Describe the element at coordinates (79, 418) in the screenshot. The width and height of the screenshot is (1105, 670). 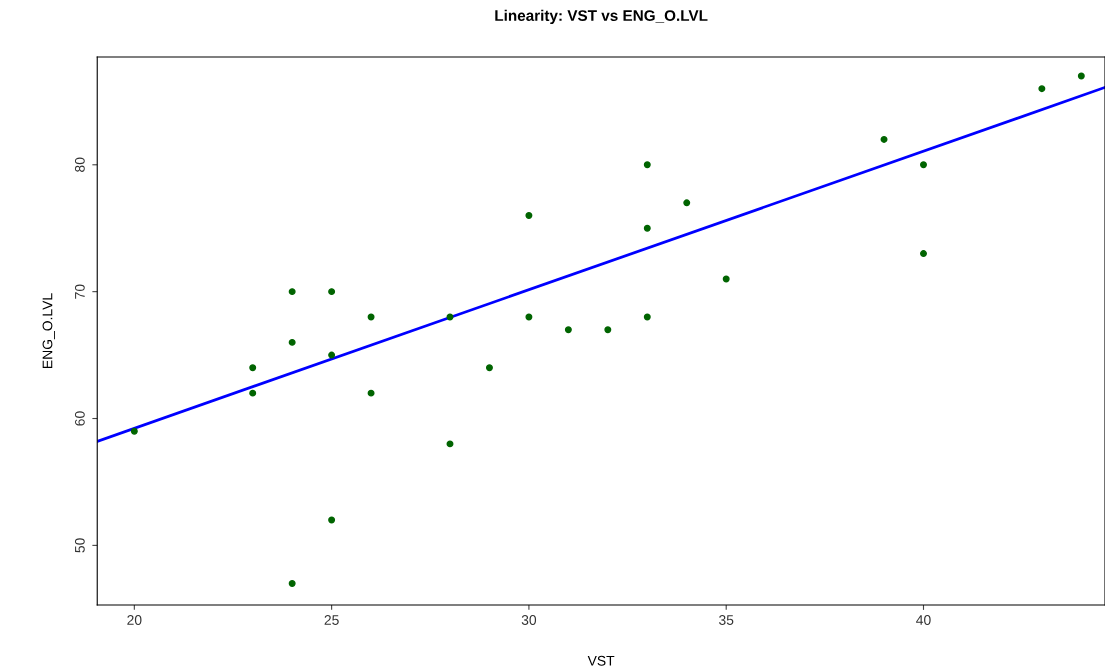
I see `y-tick-label: 60` at that location.